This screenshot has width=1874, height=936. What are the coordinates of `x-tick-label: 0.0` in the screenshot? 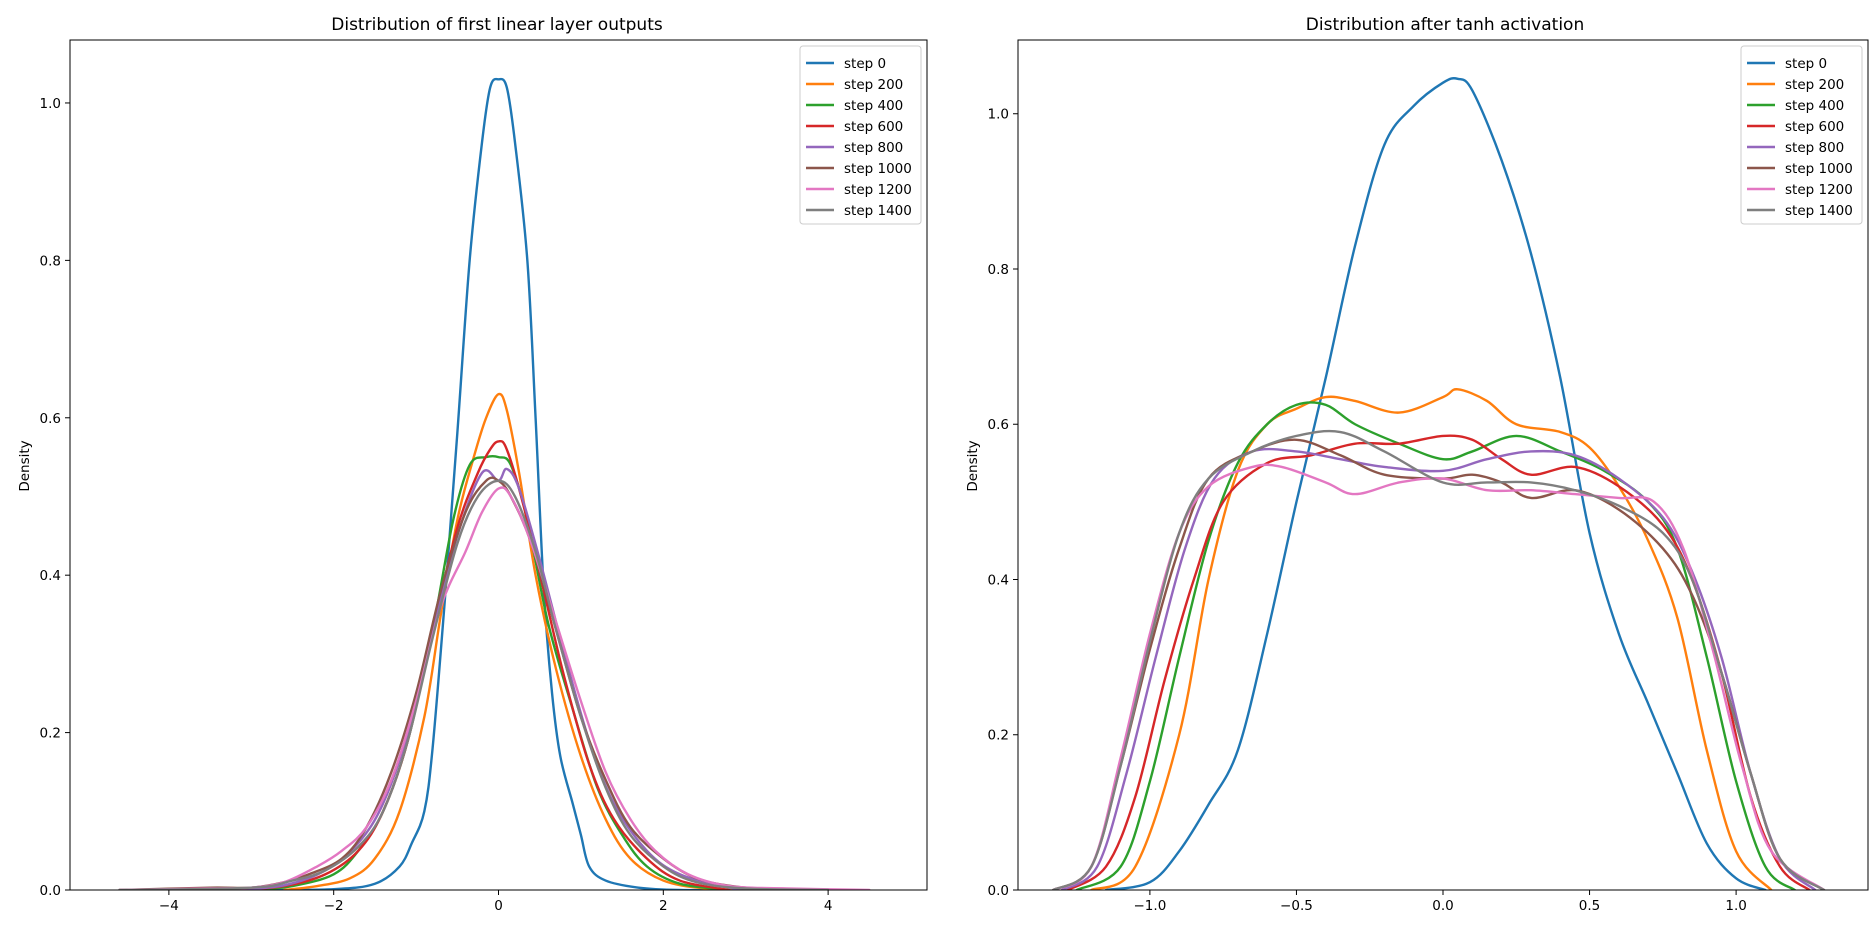 It's located at (1442, 906).